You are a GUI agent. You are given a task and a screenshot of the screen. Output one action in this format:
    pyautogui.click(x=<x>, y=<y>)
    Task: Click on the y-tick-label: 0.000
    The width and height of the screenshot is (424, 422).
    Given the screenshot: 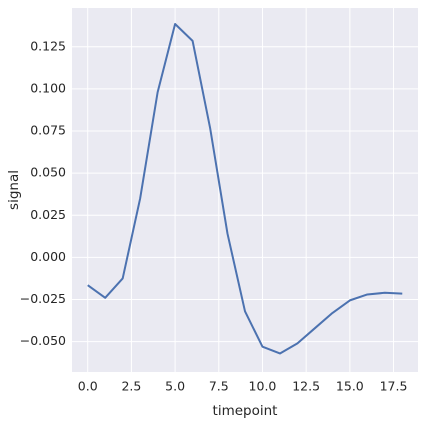 What is the action you would take?
    pyautogui.click(x=48, y=256)
    